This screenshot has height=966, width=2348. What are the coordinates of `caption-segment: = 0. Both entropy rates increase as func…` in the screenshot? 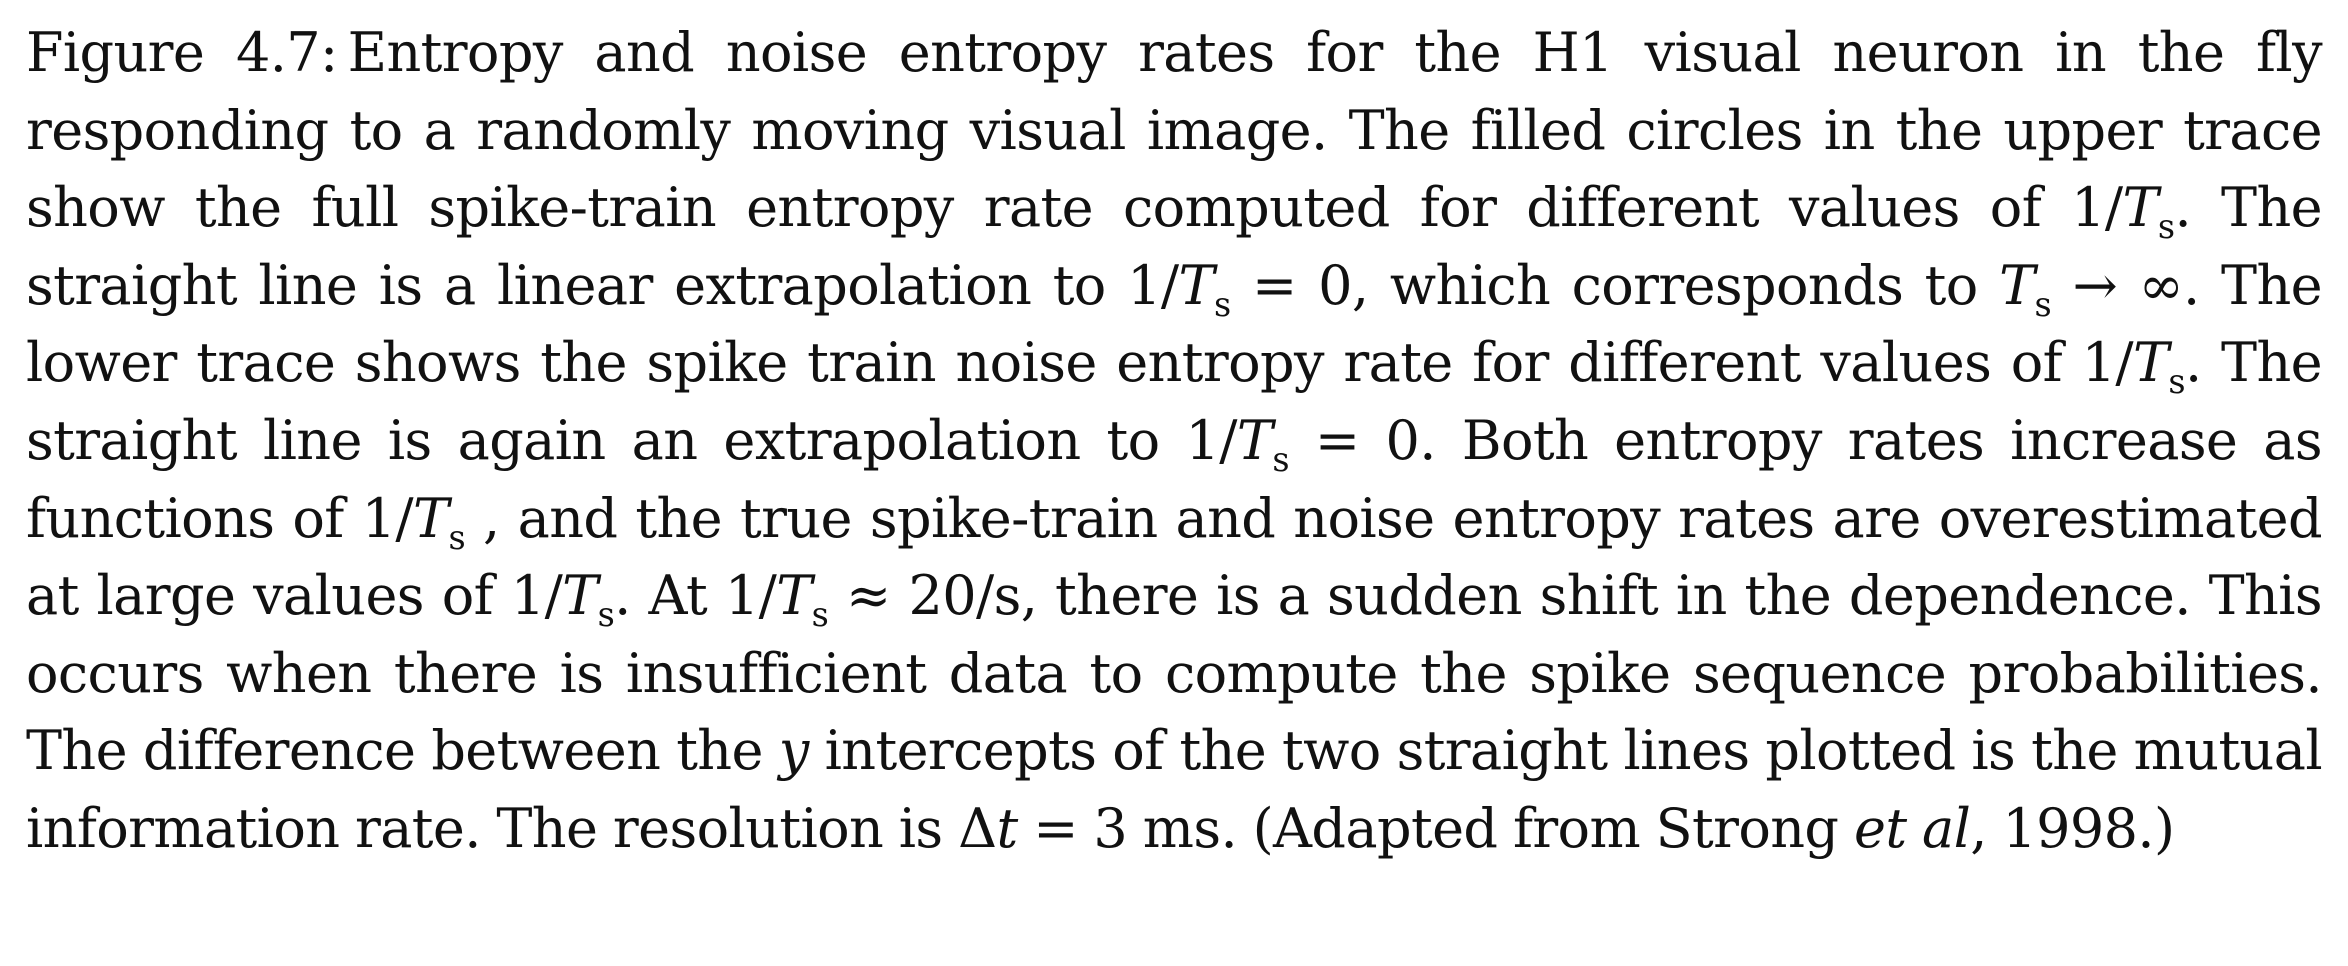 It's located at (1174, 479).